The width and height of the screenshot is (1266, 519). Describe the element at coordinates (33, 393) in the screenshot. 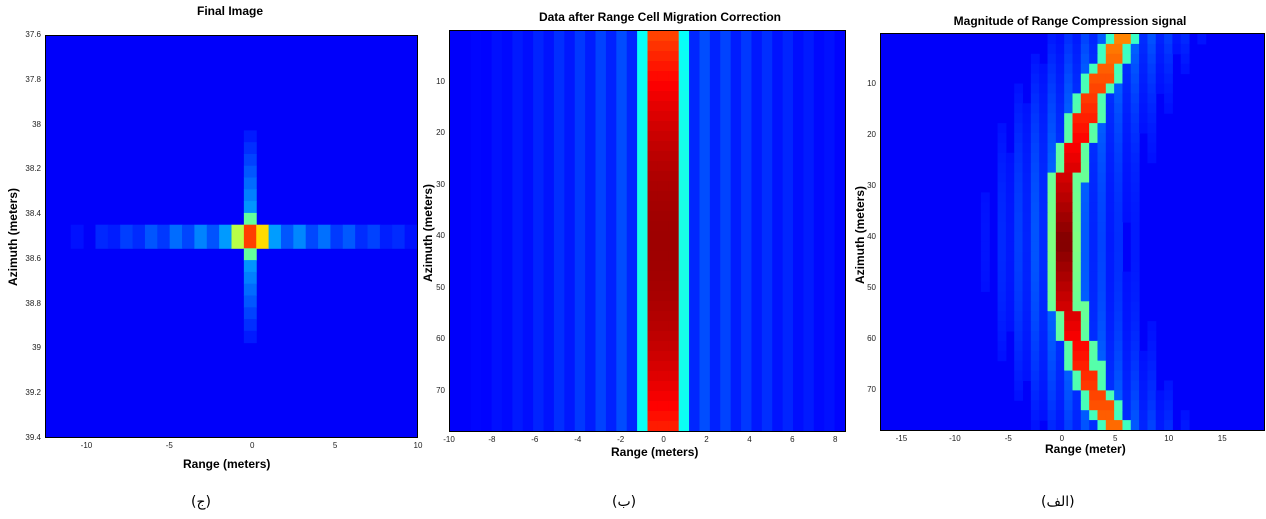

I see `y-tick-label: 39.2` at that location.